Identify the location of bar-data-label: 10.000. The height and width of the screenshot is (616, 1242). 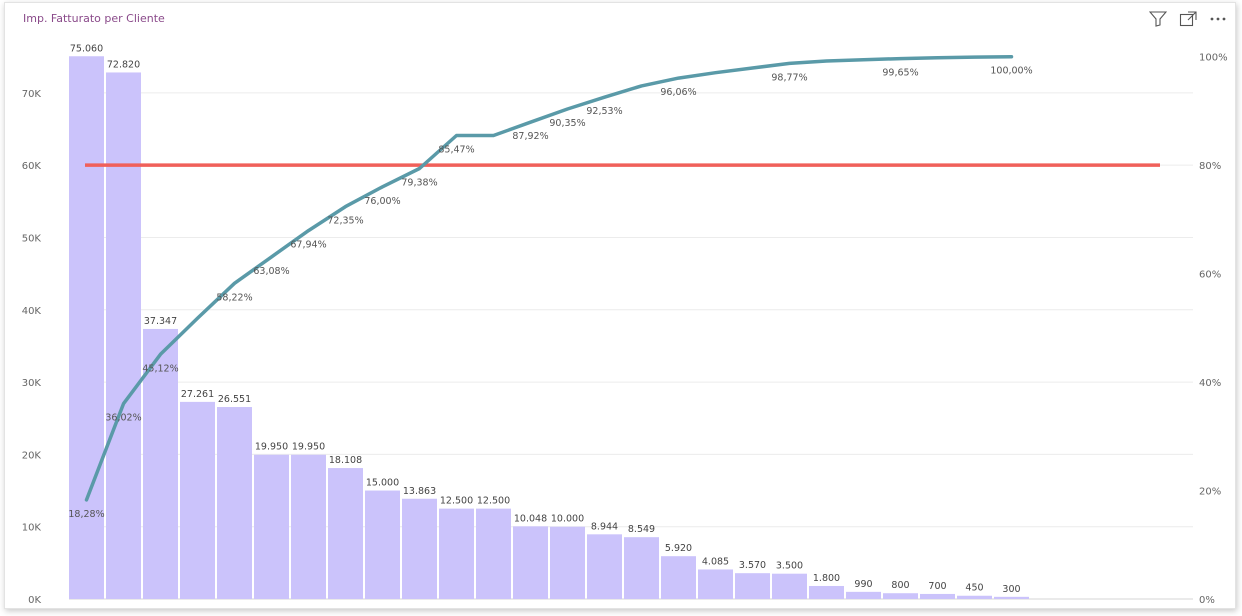
(567, 519).